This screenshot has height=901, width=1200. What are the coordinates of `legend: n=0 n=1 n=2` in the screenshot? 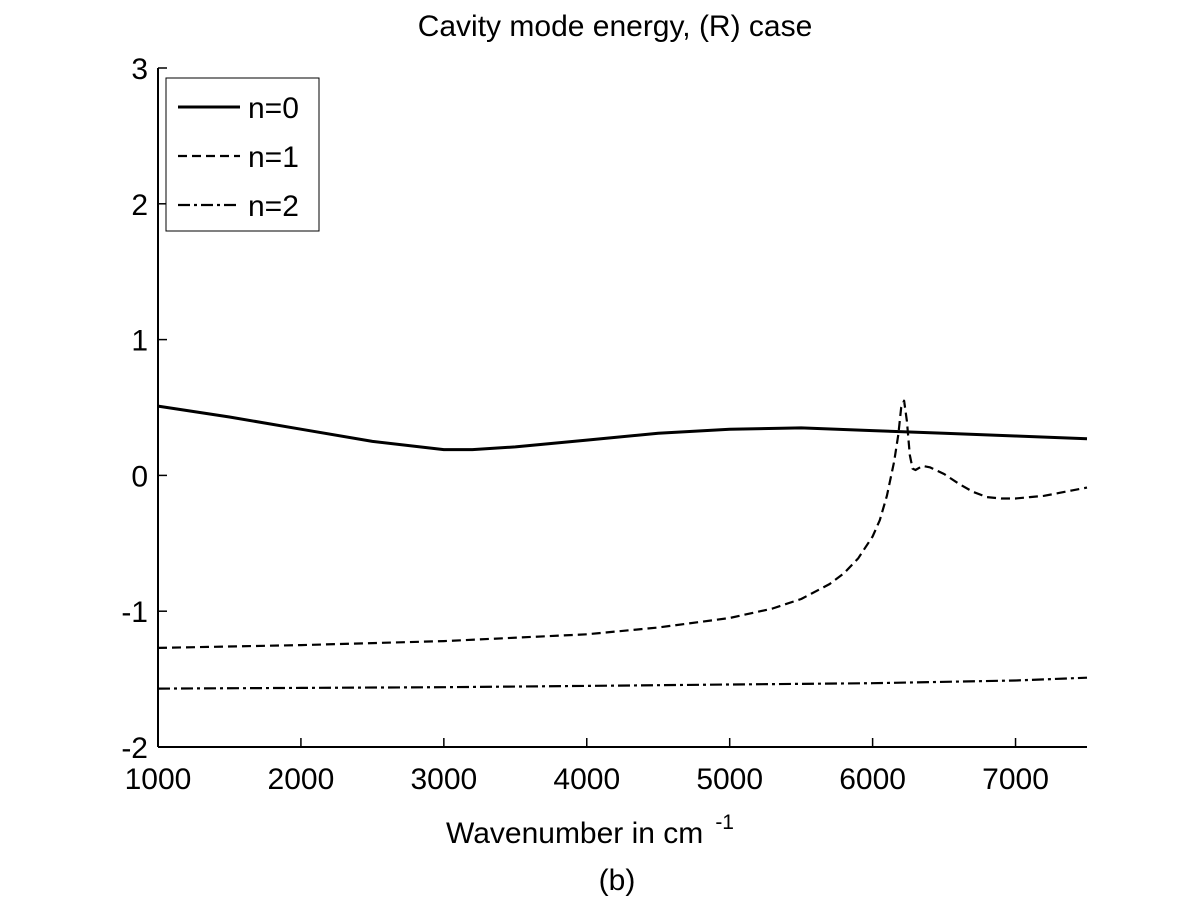 It's located at (242, 154).